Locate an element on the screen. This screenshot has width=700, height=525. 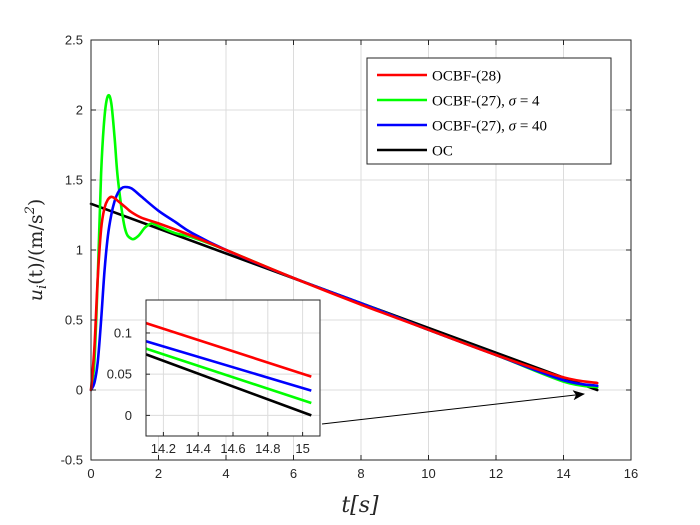
y-tick-label: 0 is located at coordinates (79, 390).